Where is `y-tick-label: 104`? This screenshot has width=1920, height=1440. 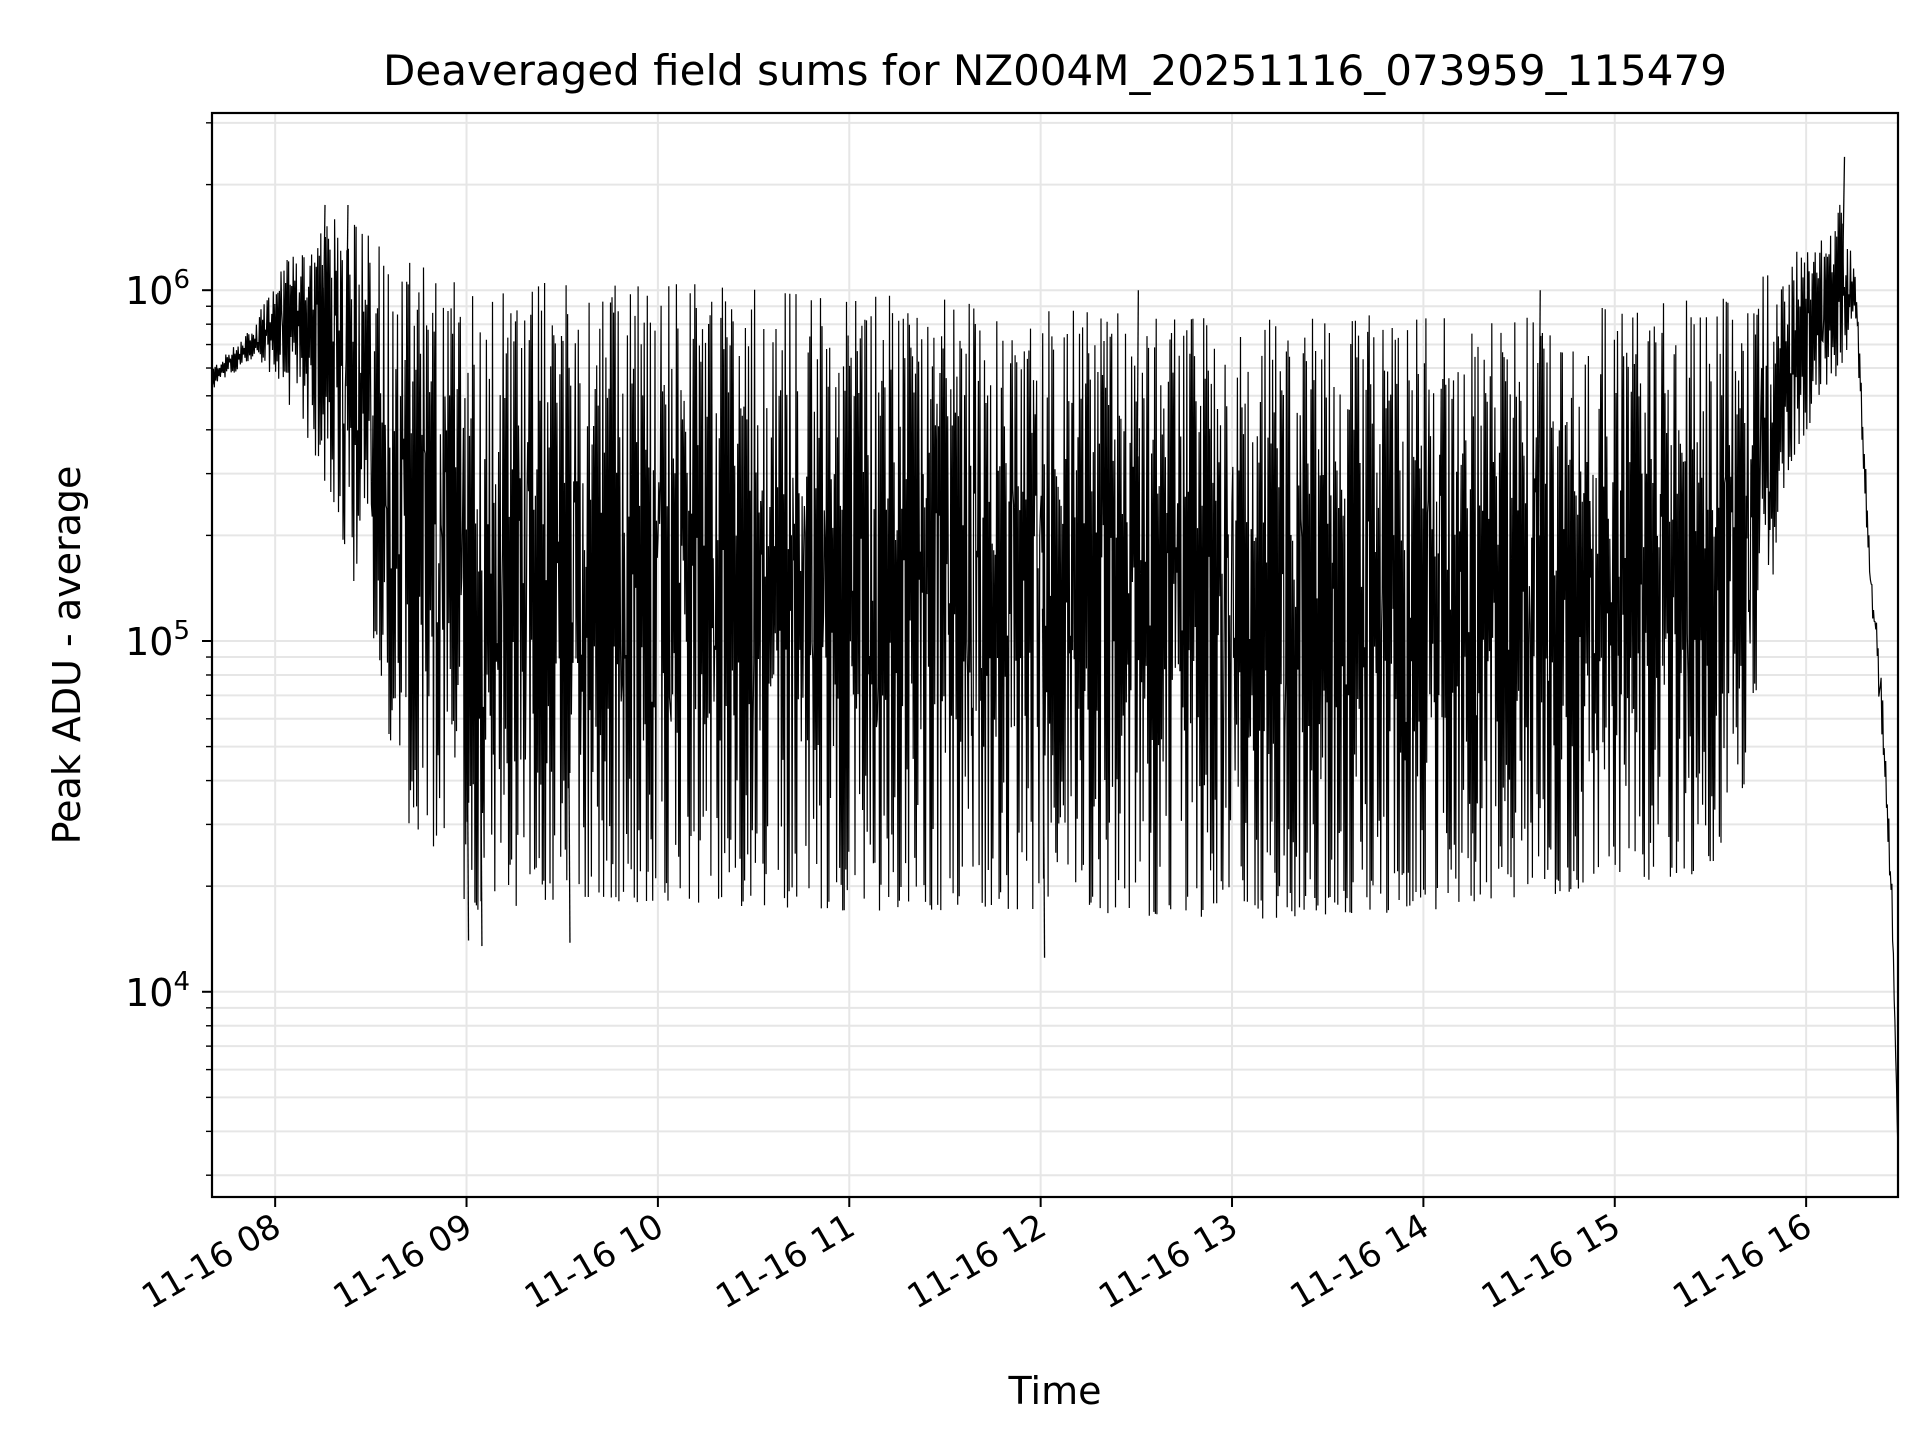 y-tick-label: 104 is located at coordinates (157, 991).